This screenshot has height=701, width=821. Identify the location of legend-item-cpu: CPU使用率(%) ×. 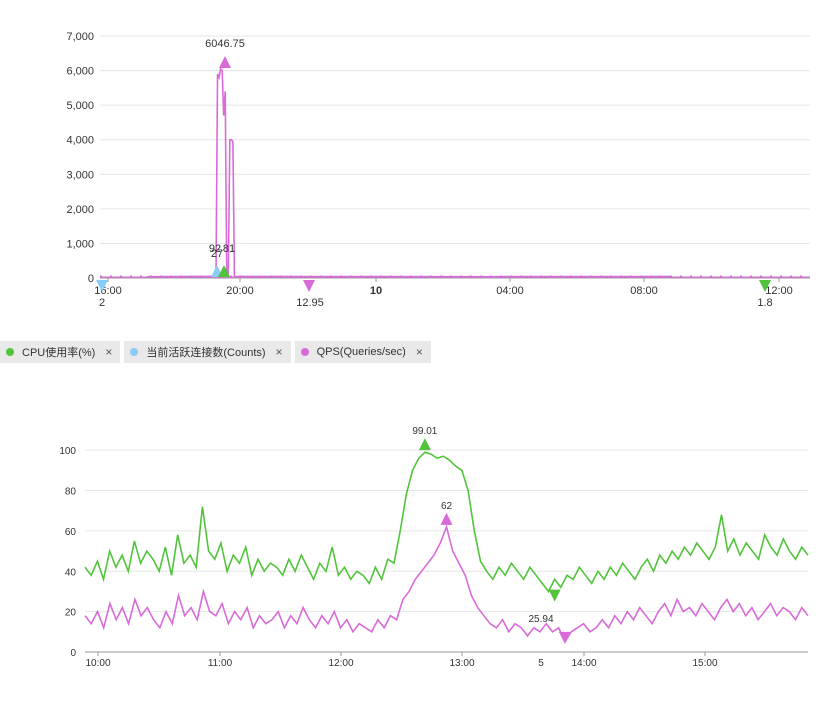
(60, 352).